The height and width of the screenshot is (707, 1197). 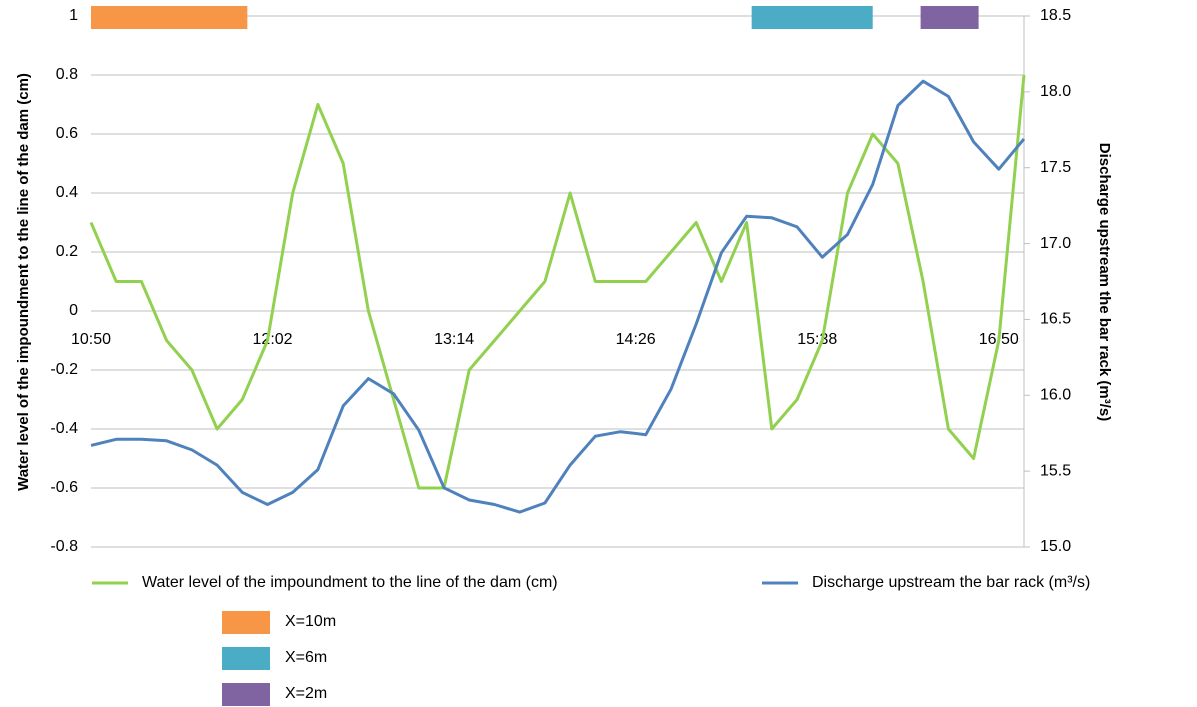 I want to click on x-tick-label: 13:14, so click(x=454, y=339).